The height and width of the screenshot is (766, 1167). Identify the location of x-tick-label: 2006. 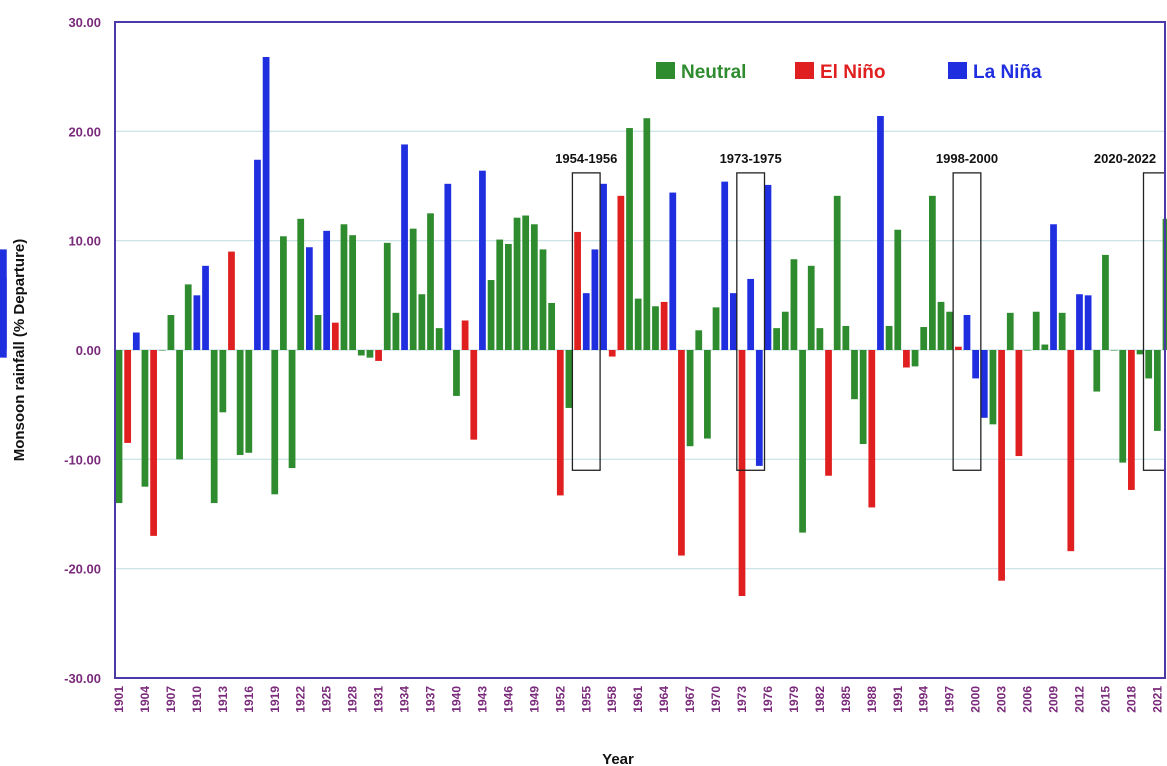
(1028, 699).